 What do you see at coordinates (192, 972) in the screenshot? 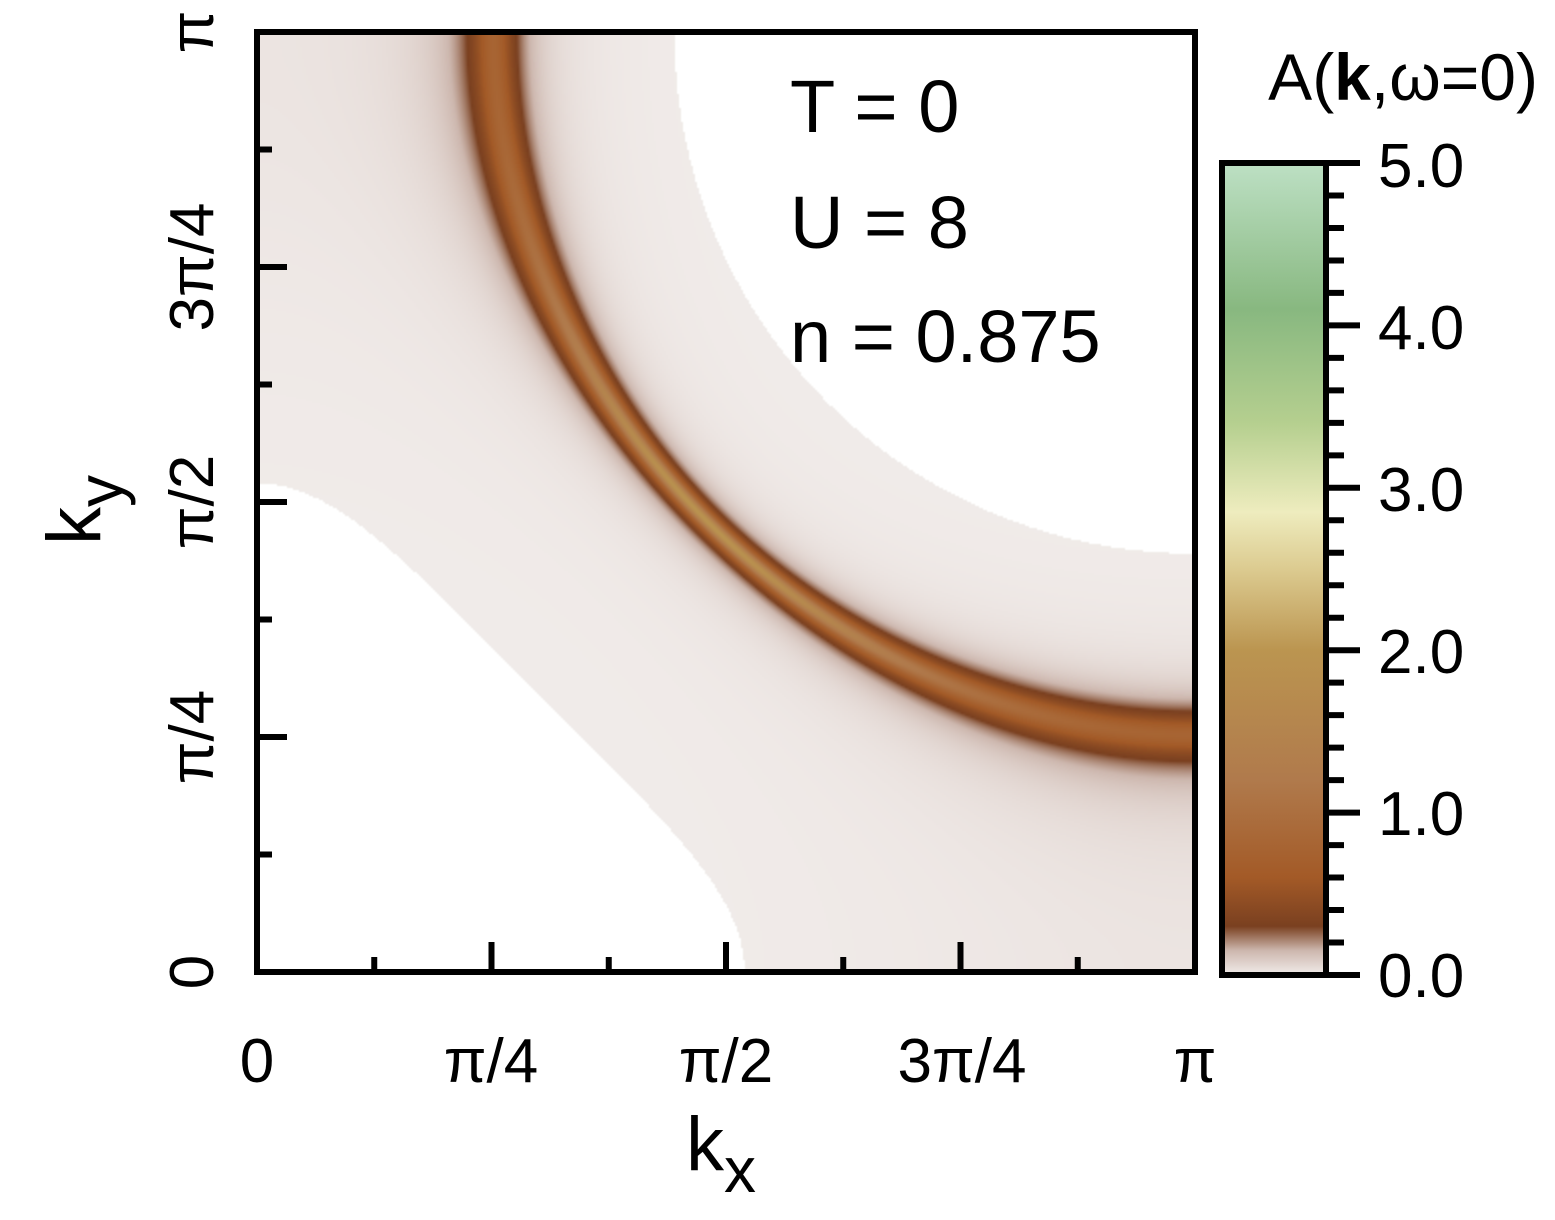
I see `y-tick-label: 0` at bounding box center [192, 972].